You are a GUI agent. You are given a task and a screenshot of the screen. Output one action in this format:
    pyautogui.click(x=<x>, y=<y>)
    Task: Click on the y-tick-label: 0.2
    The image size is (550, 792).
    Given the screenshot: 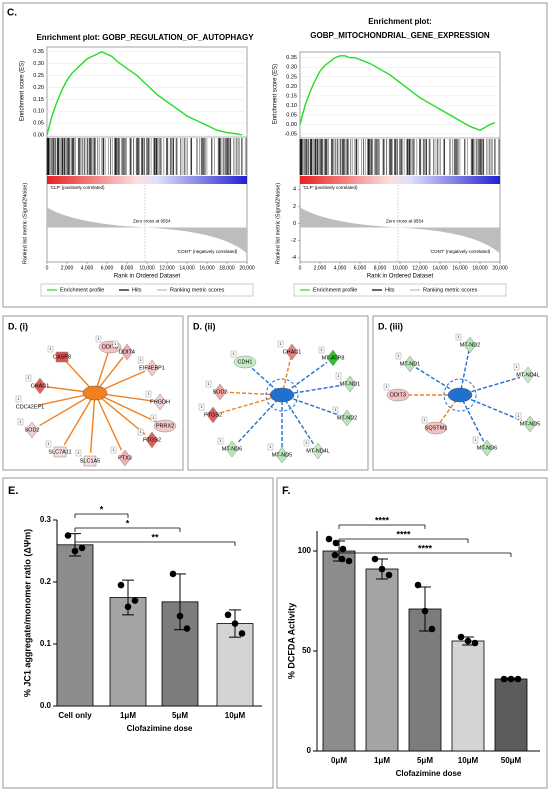 What is the action you would take?
    pyautogui.click(x=46, y=581)
    